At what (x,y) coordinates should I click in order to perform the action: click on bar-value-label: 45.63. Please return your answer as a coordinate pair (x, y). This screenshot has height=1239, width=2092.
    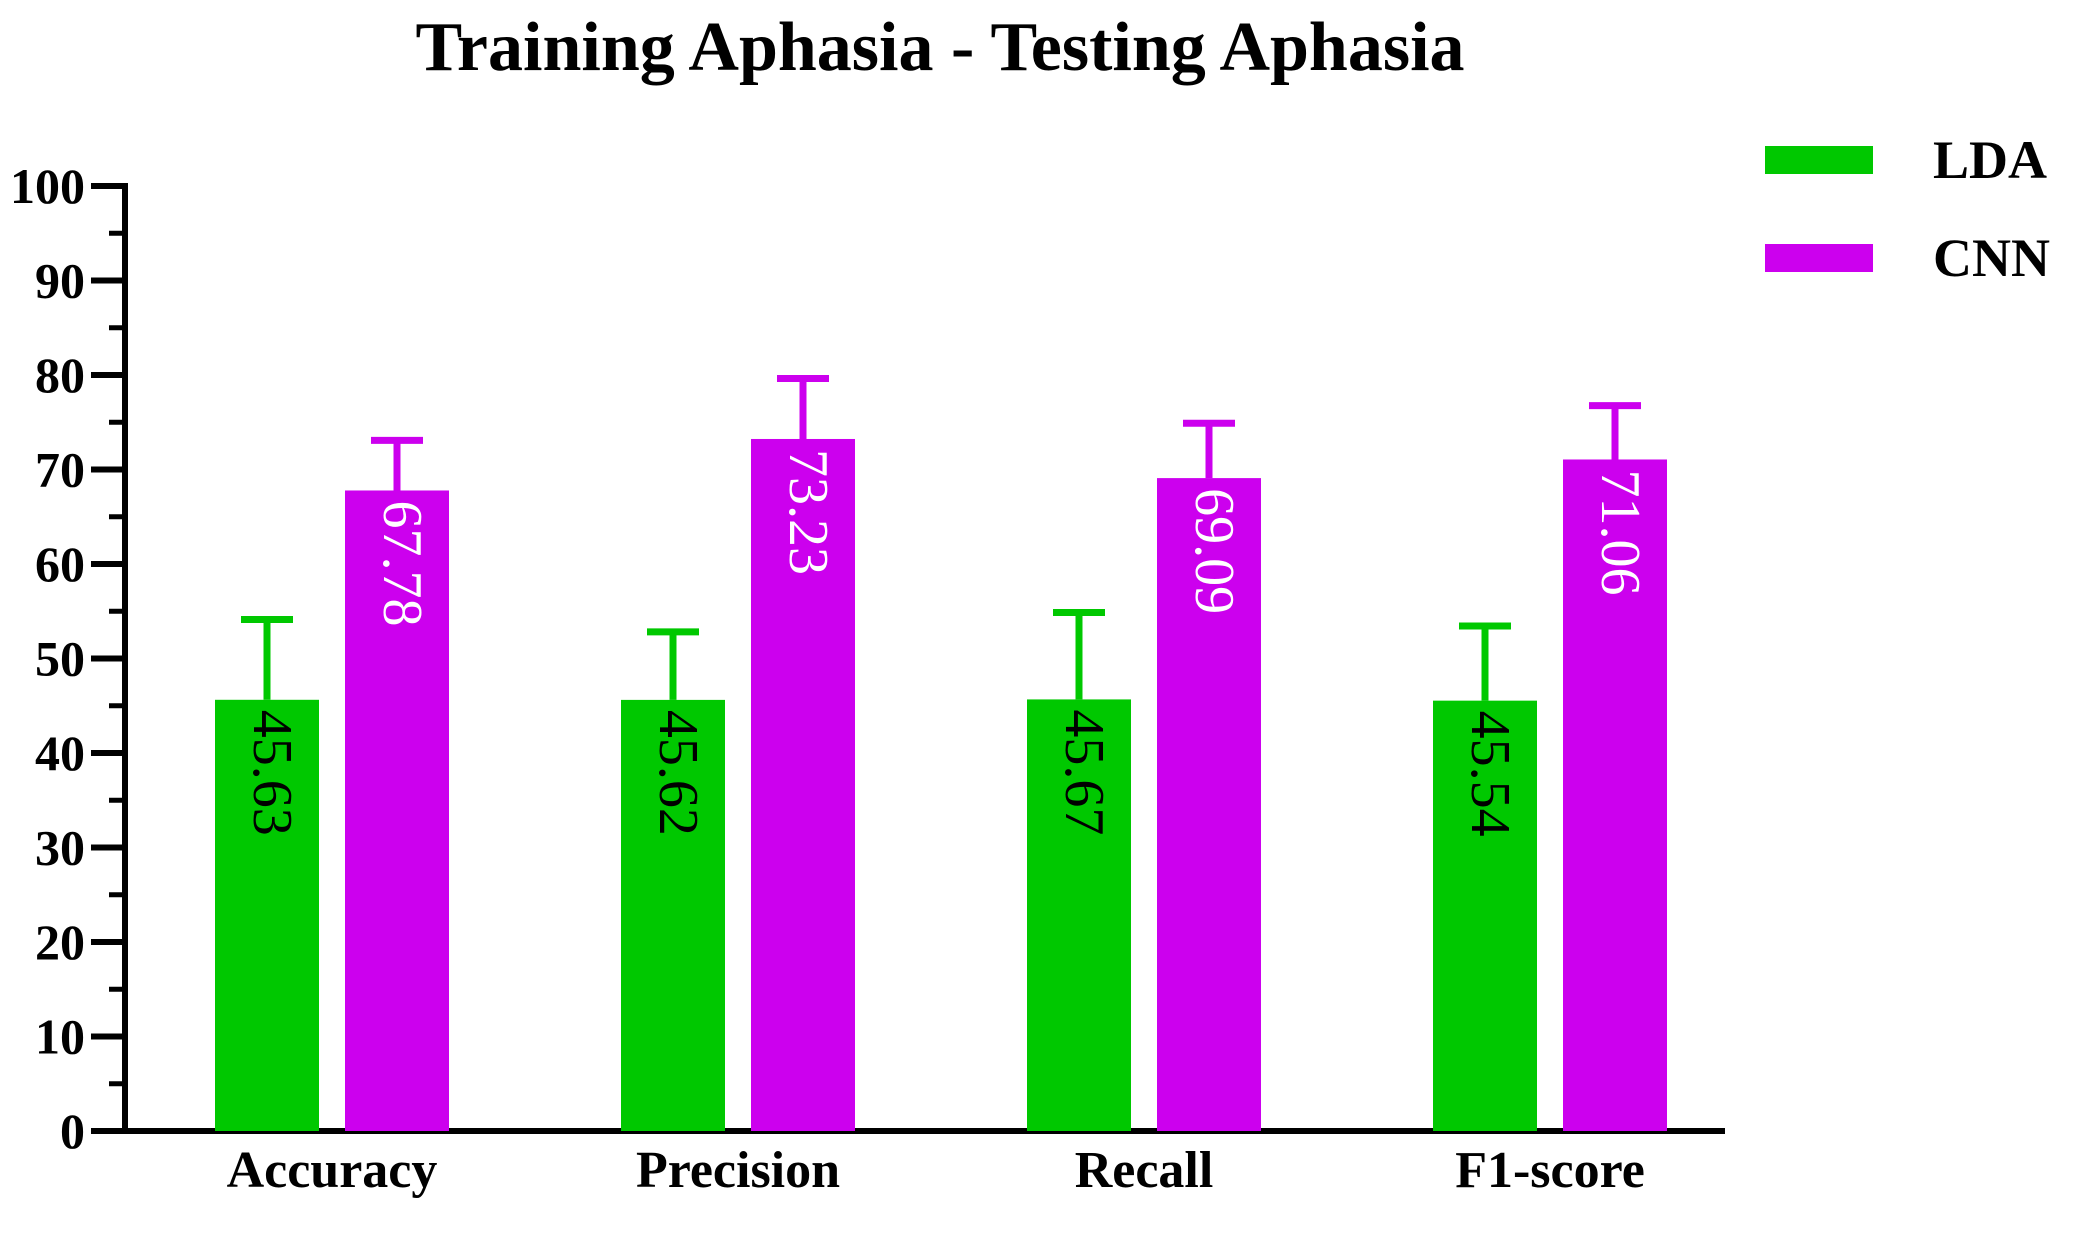
    Looking at the image, I should click on (272, 773).